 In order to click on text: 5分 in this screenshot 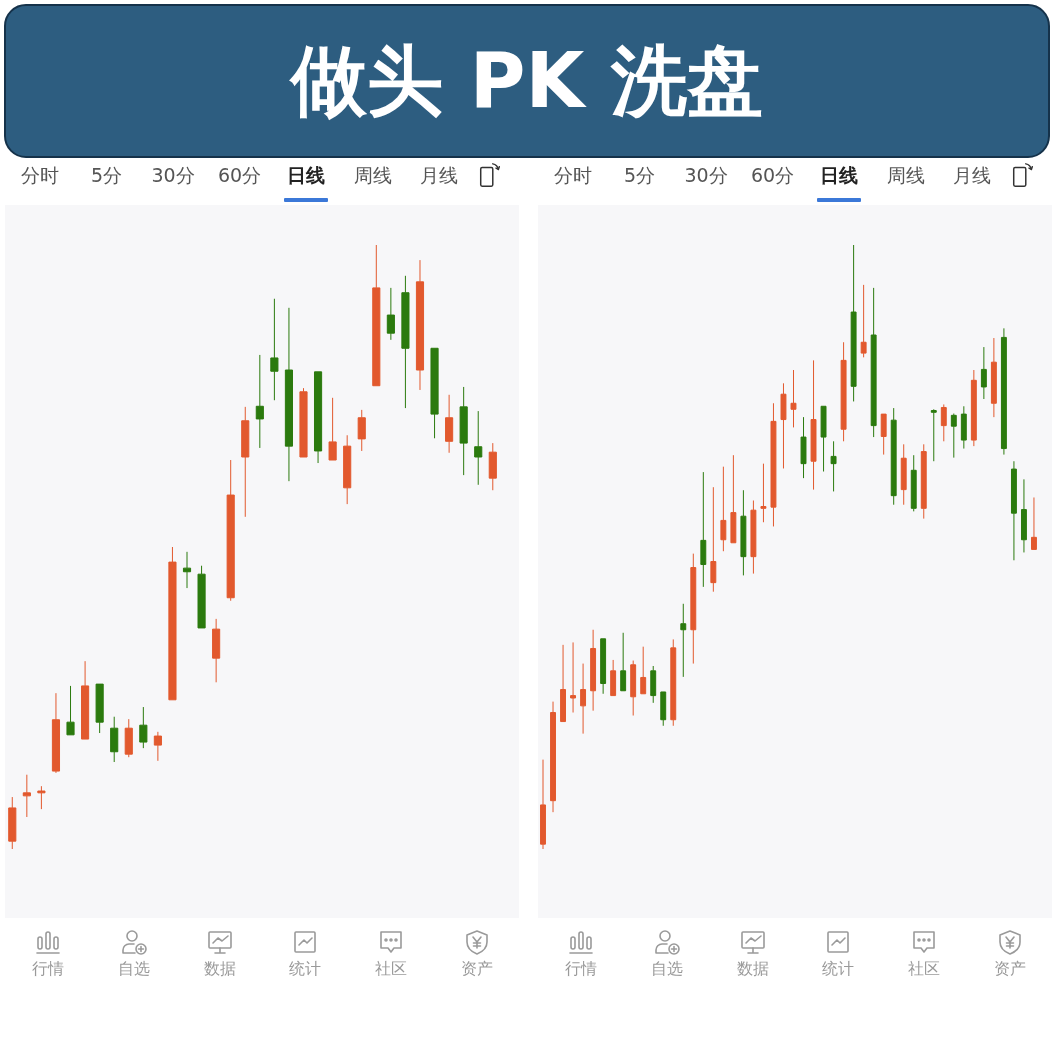, I will do `click(106, 175)`.